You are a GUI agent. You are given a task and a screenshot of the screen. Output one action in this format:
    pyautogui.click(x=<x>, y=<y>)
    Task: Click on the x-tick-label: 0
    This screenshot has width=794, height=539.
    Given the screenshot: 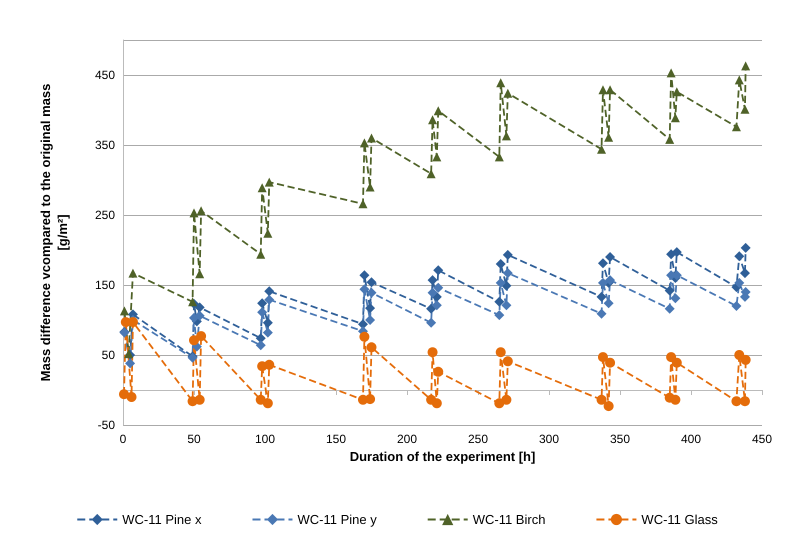 What is the action you would take?
    pyautogui.click(x=123, y=439)
    